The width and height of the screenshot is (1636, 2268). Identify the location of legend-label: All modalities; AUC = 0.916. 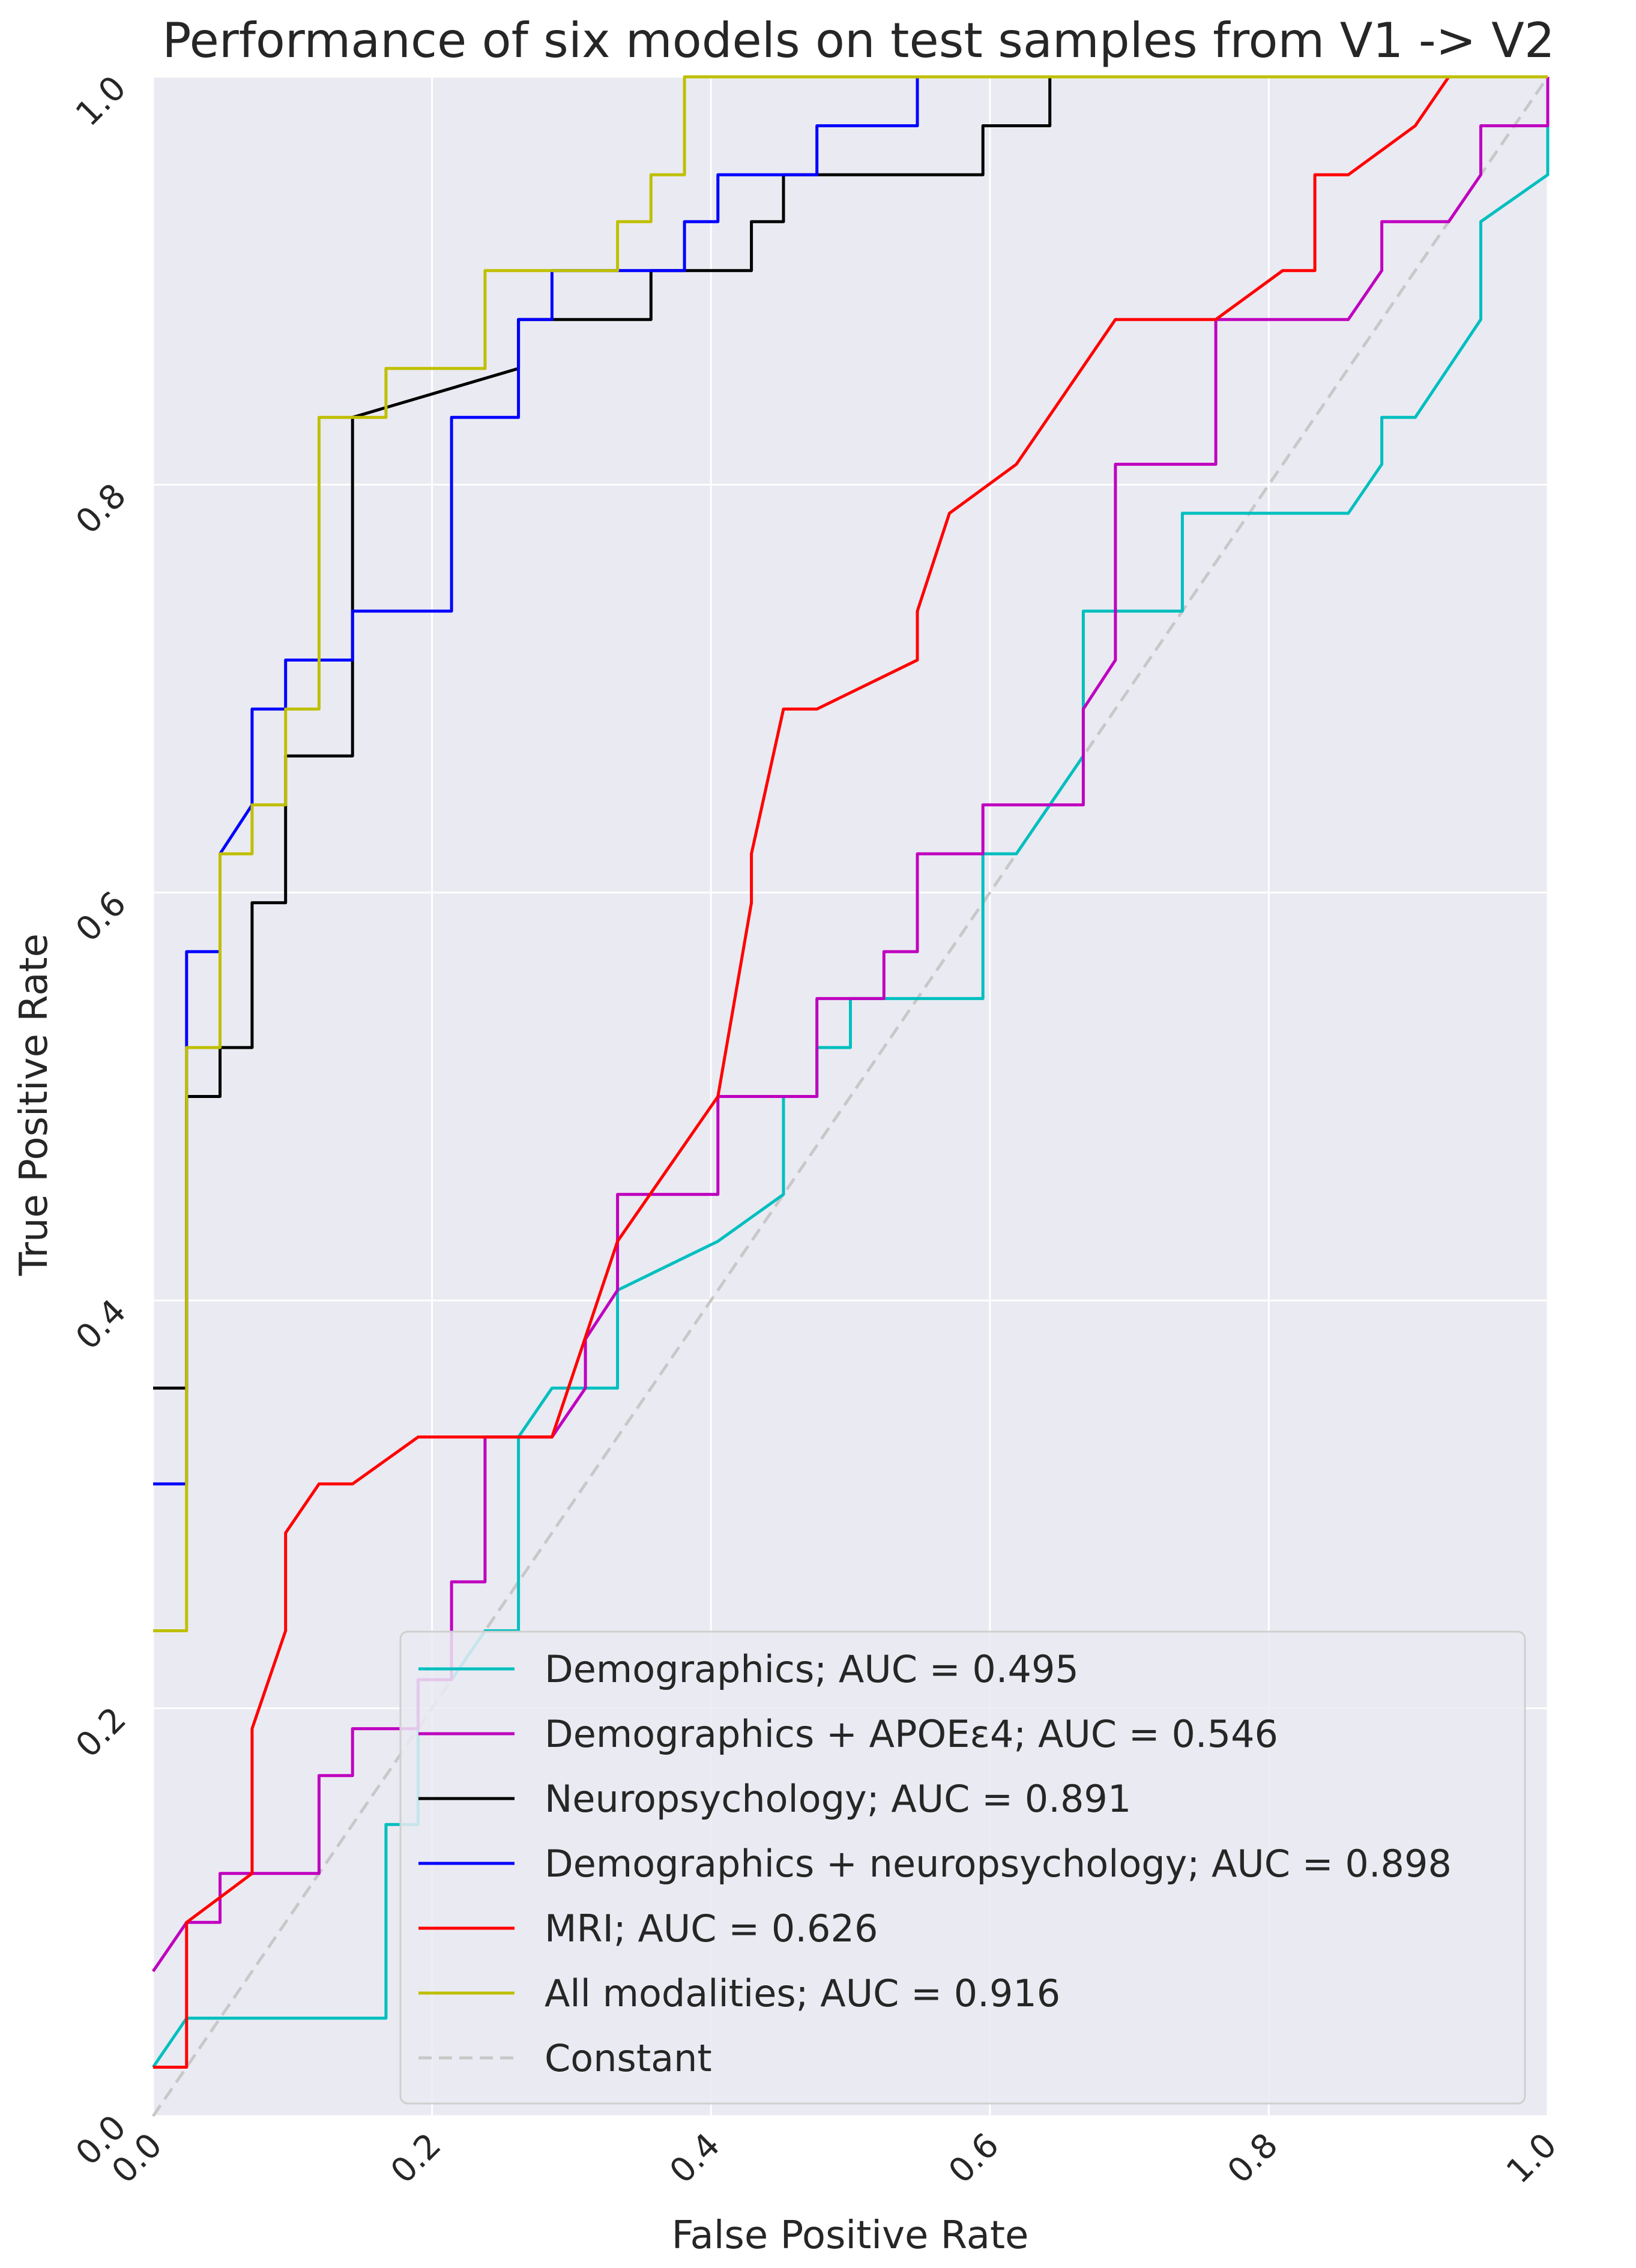
(802, 1993).